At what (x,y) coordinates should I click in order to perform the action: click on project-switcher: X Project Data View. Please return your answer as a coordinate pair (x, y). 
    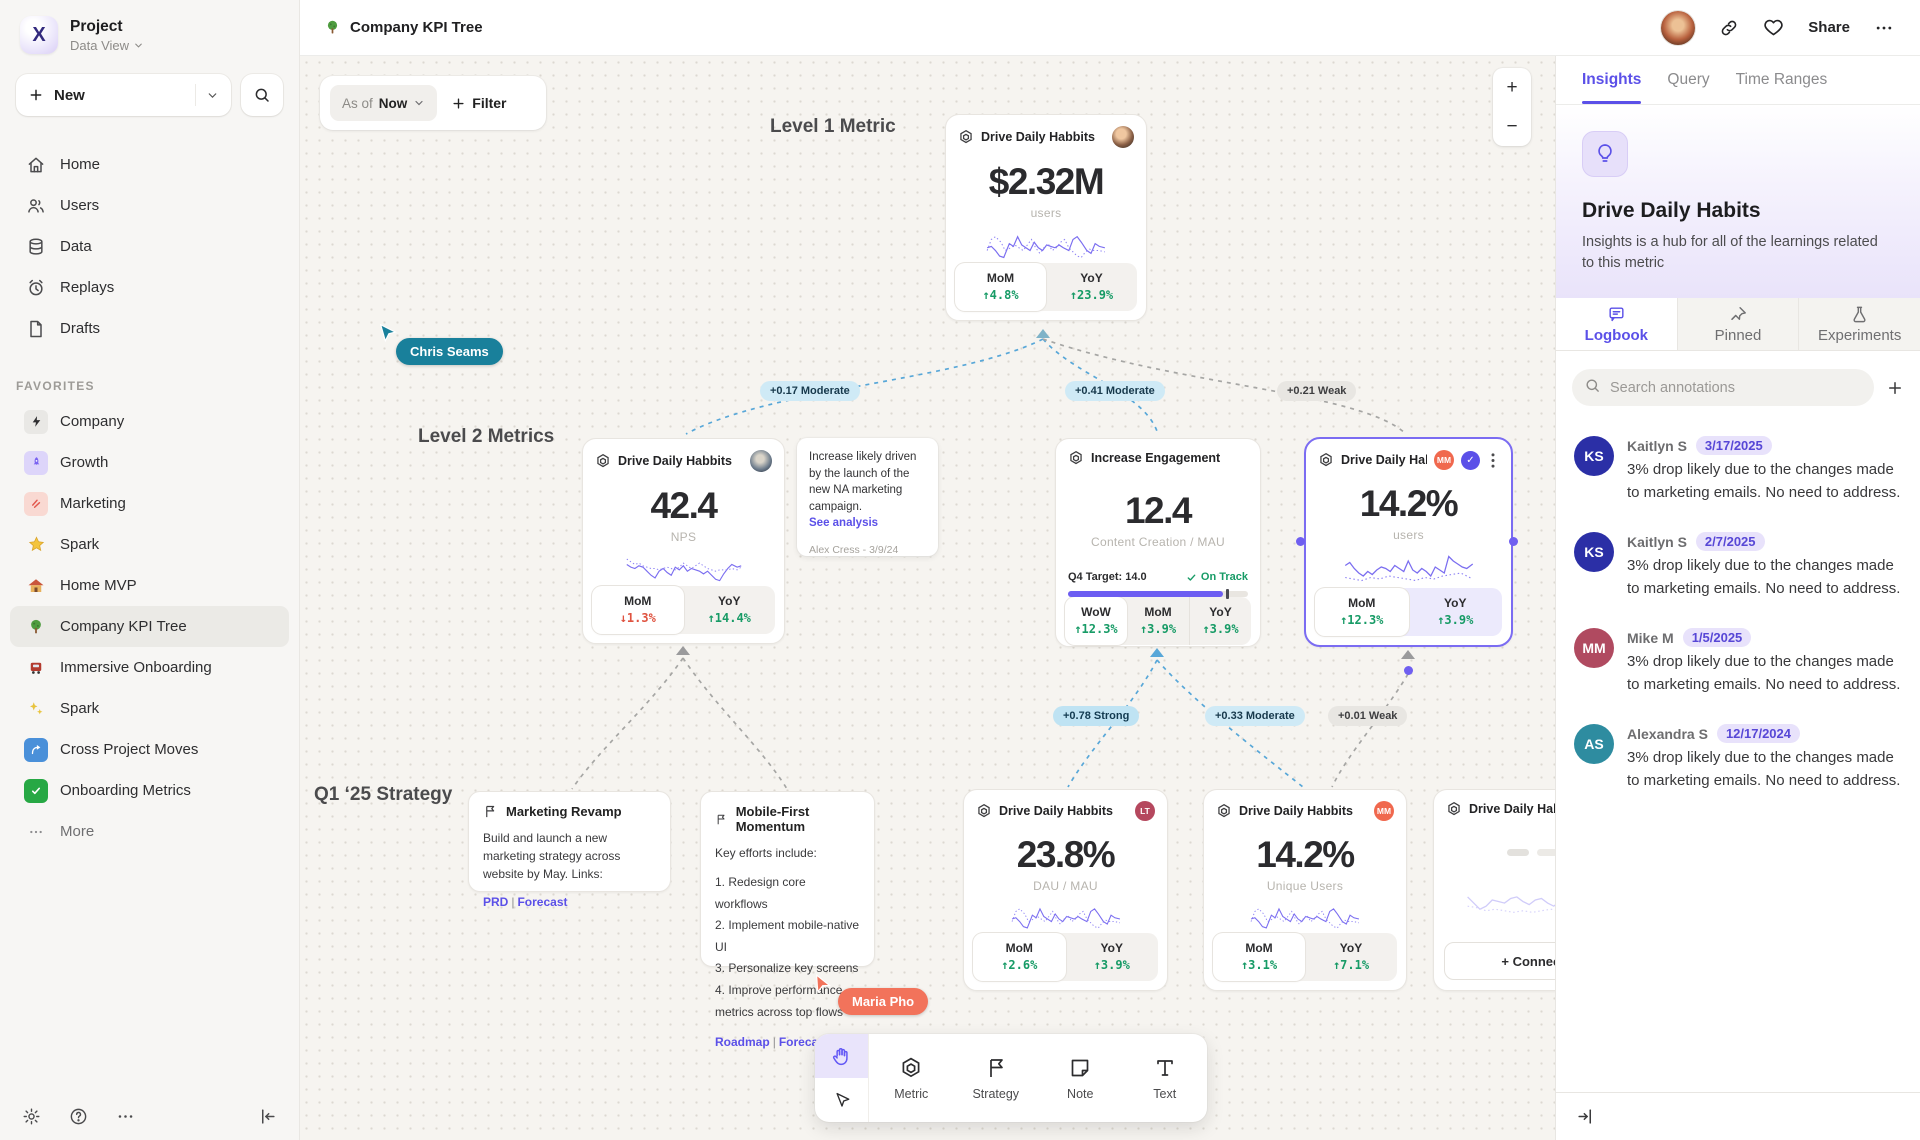
    Looking at the image, I should click on (149, 34).